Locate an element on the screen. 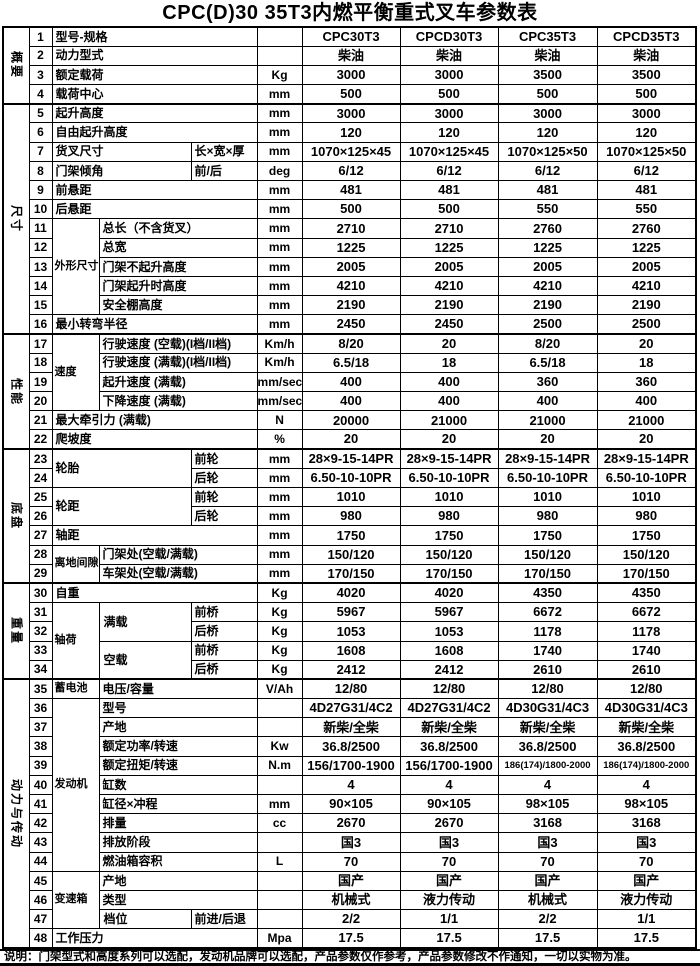 This screenshot has height=966, width=700. value-cell: 28×9-15-14PR is located at coordinates (449, 458).